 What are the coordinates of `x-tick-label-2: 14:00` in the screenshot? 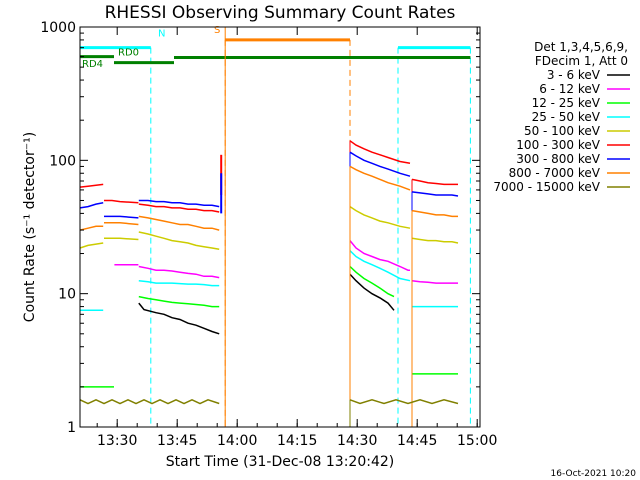 It's located at (237, 441).